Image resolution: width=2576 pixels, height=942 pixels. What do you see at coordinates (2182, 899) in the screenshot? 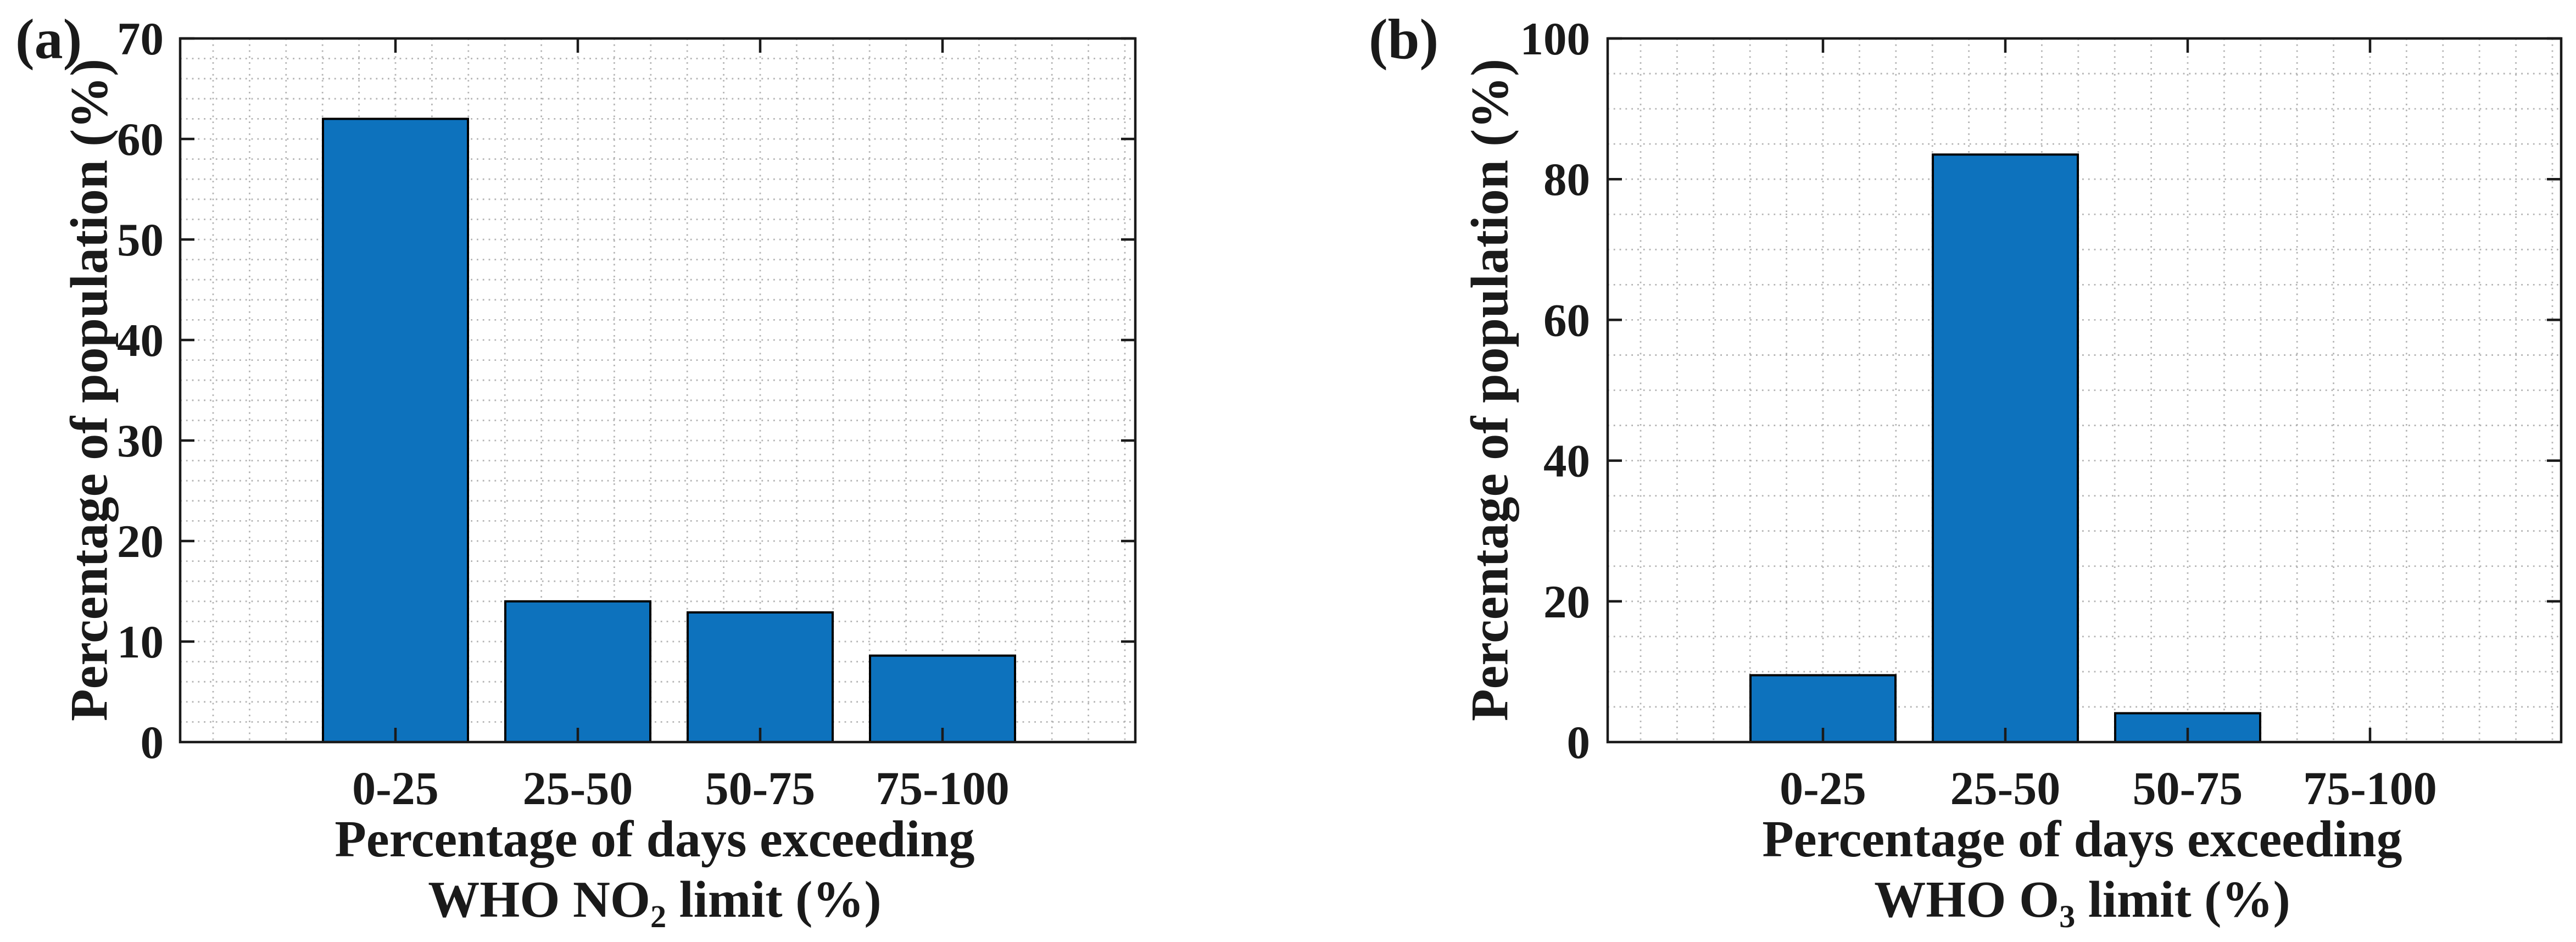
I see `x-axis-title-post-b: limit (%)` at bounding box center [2182, 899].